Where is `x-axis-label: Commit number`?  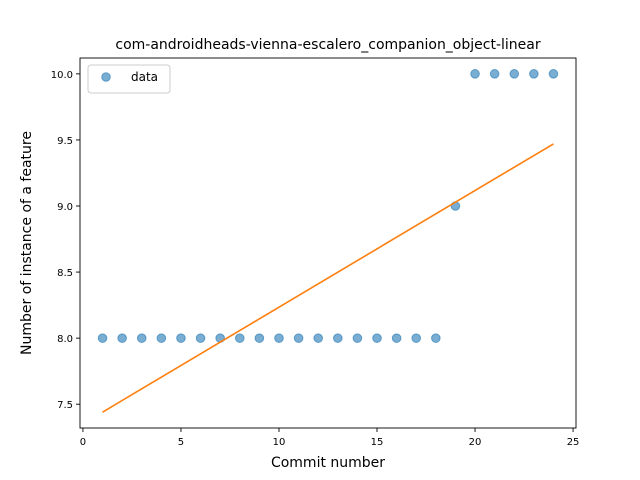 x-axis-label: Commit number is located at coordinates (328, 463).